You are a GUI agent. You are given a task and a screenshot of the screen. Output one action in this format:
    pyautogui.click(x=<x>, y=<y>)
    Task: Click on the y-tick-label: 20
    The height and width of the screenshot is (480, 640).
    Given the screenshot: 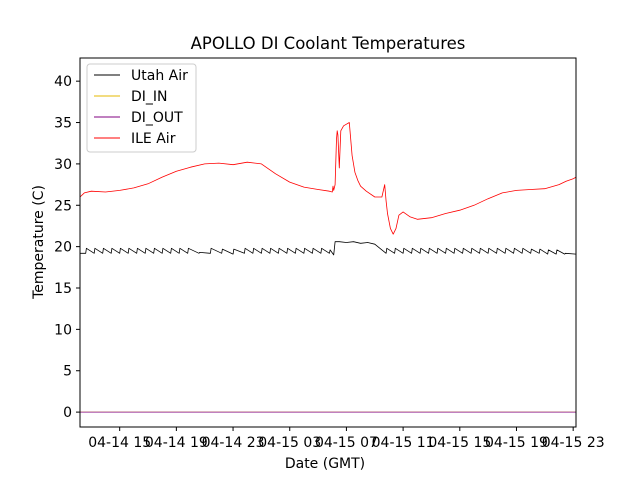 What is the action you would take?
    pyautogui.click(x=63, y=248)
    